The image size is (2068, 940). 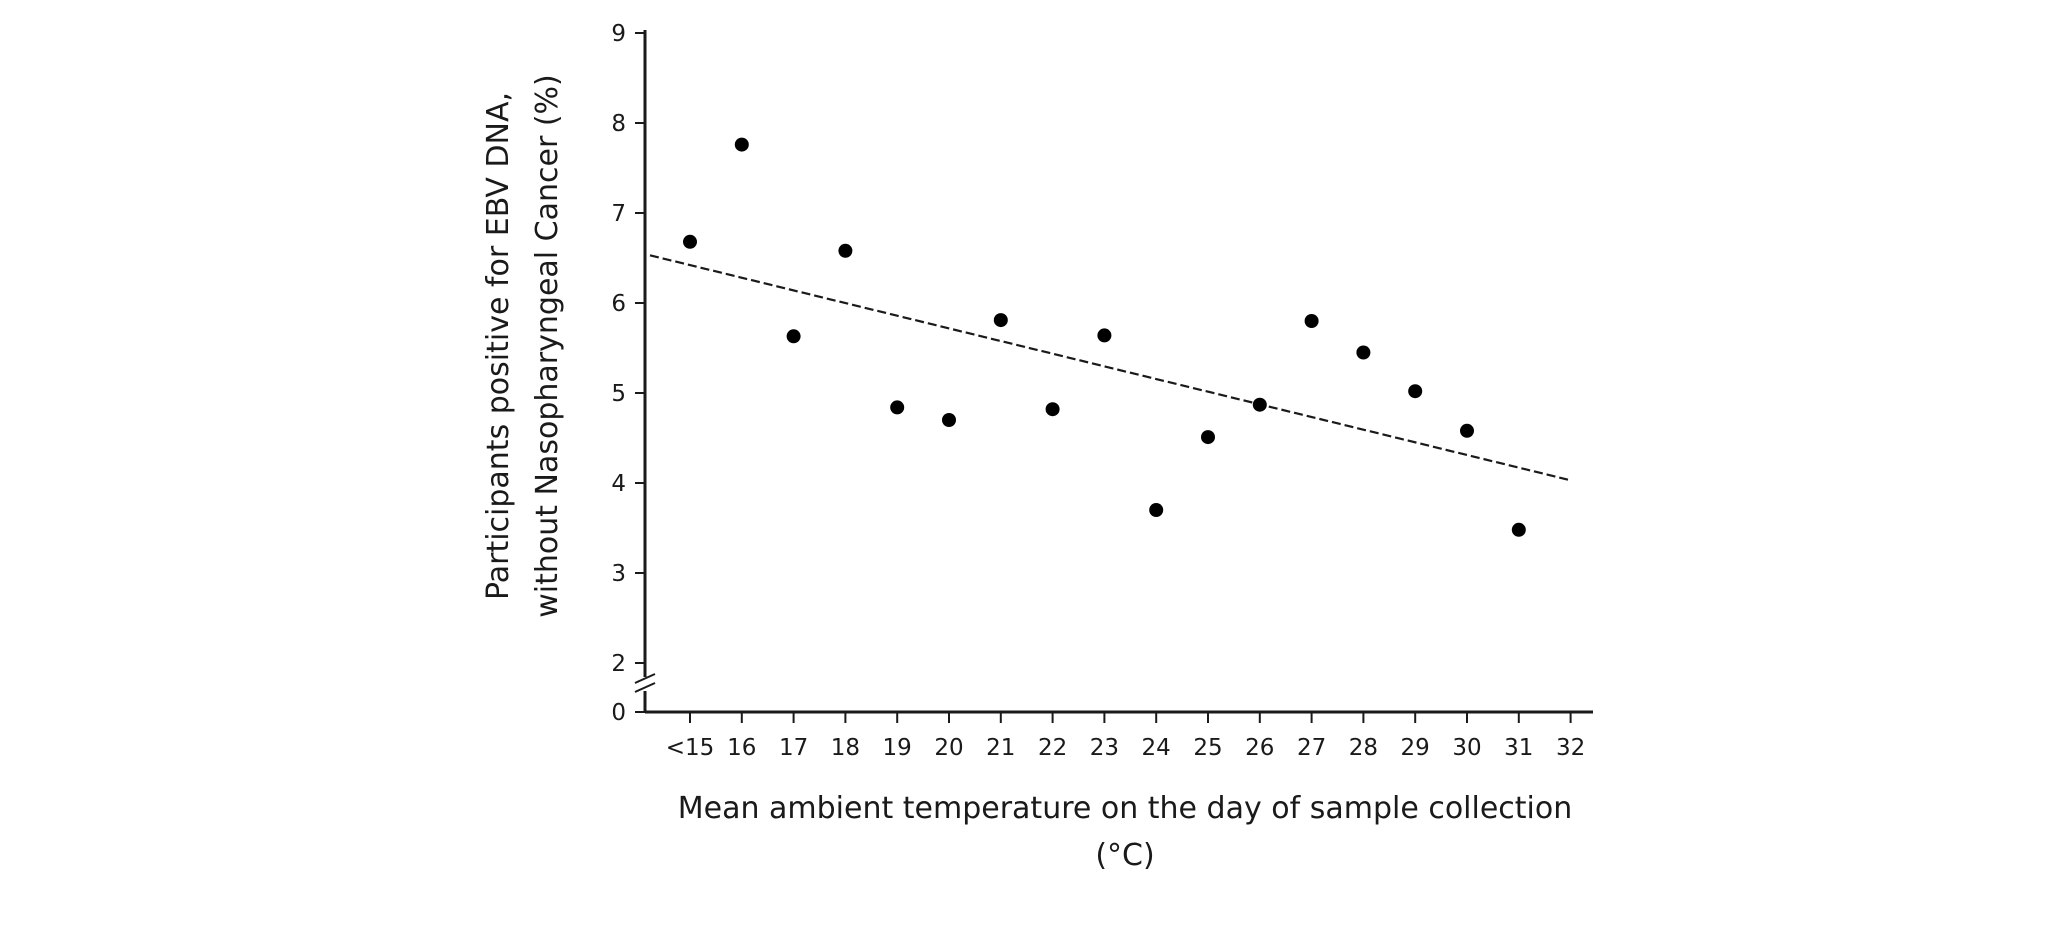 What do you see at coordinates (498, 346) in the screenshot?
I see `y-axis-title: Participants positive for EBV DNA,` at bounding box center [498, 346].